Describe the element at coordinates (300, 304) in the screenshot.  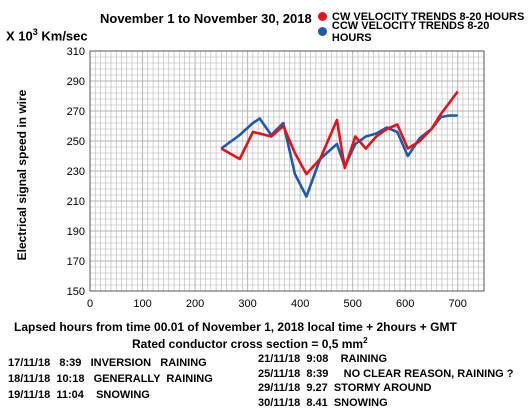
I see `x-tick-label: 400` at that location.